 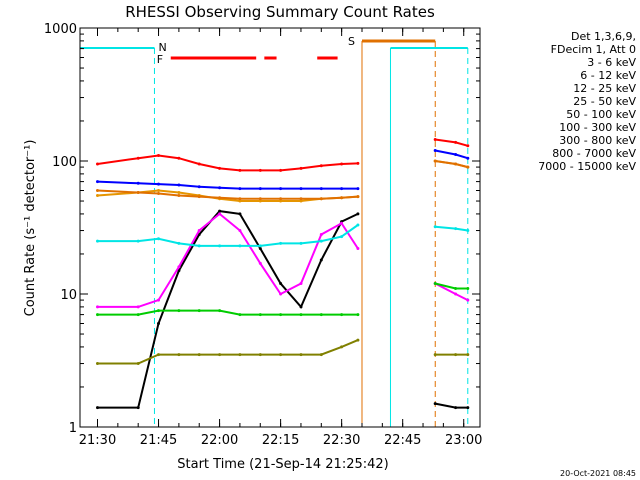 I want to click on legend-entry: 25 - 50 keV, so click(x=604, y=101).